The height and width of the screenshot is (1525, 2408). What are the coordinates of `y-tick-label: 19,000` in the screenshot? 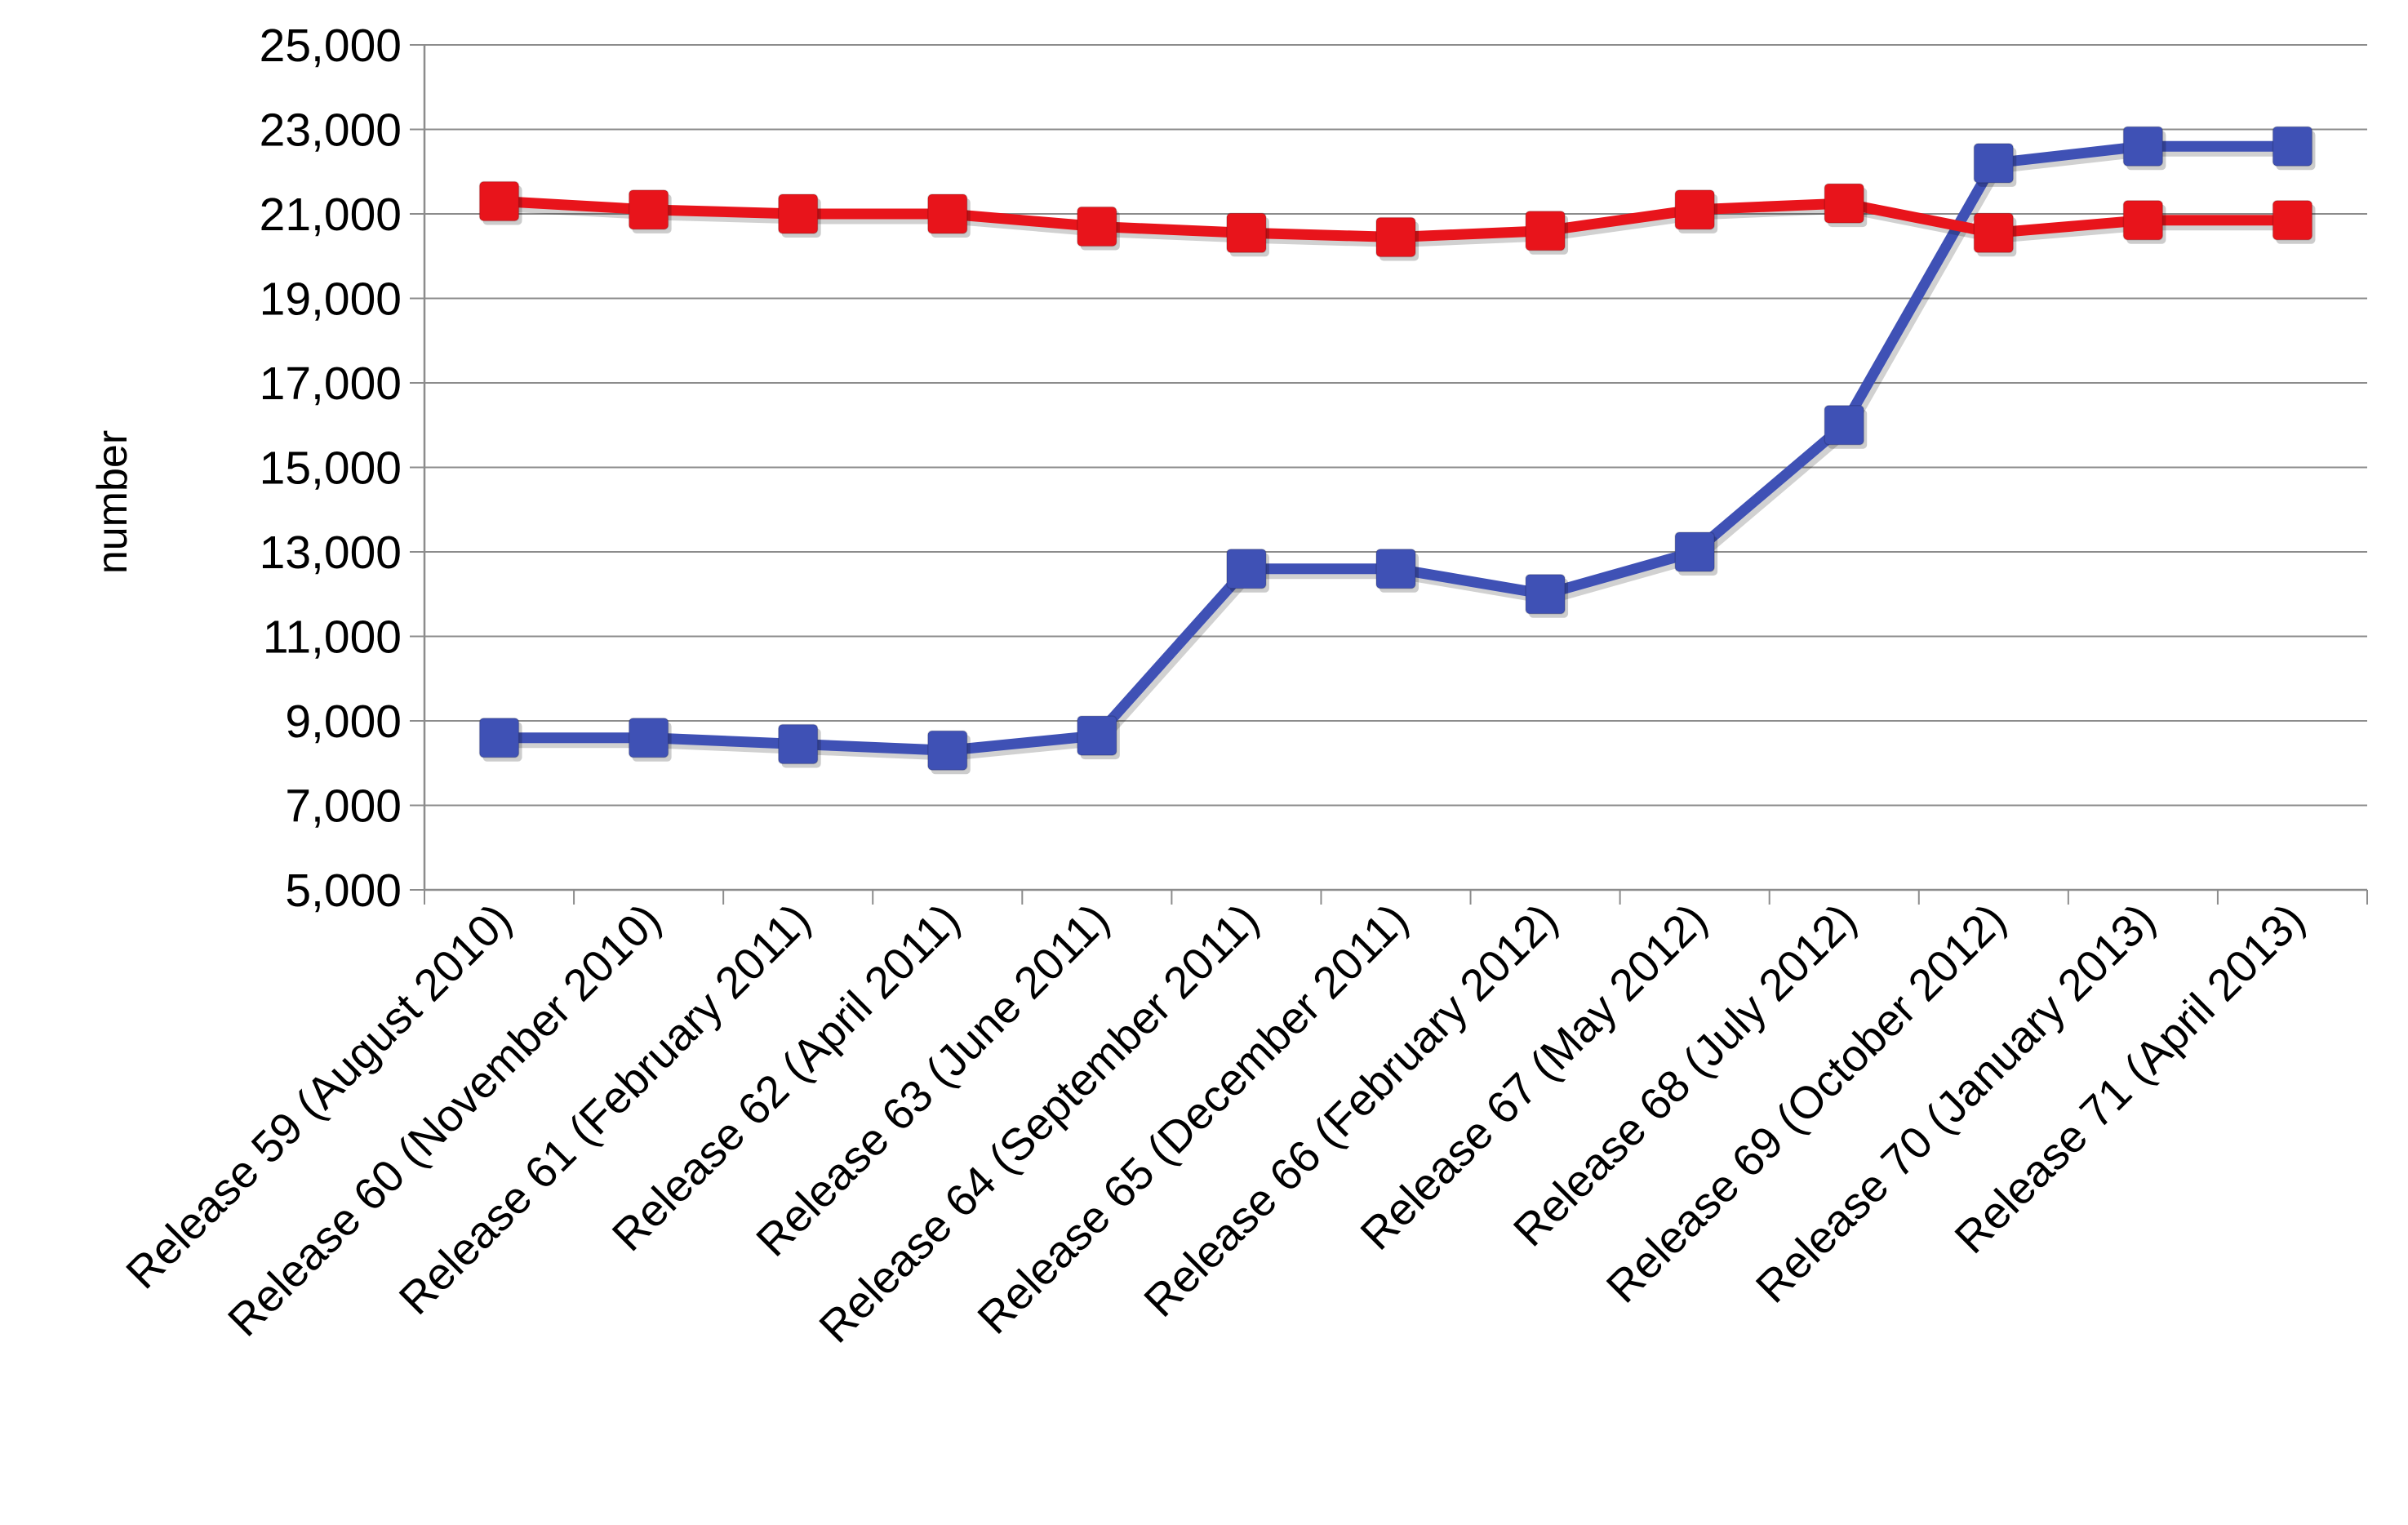 It's located at (331, 299).